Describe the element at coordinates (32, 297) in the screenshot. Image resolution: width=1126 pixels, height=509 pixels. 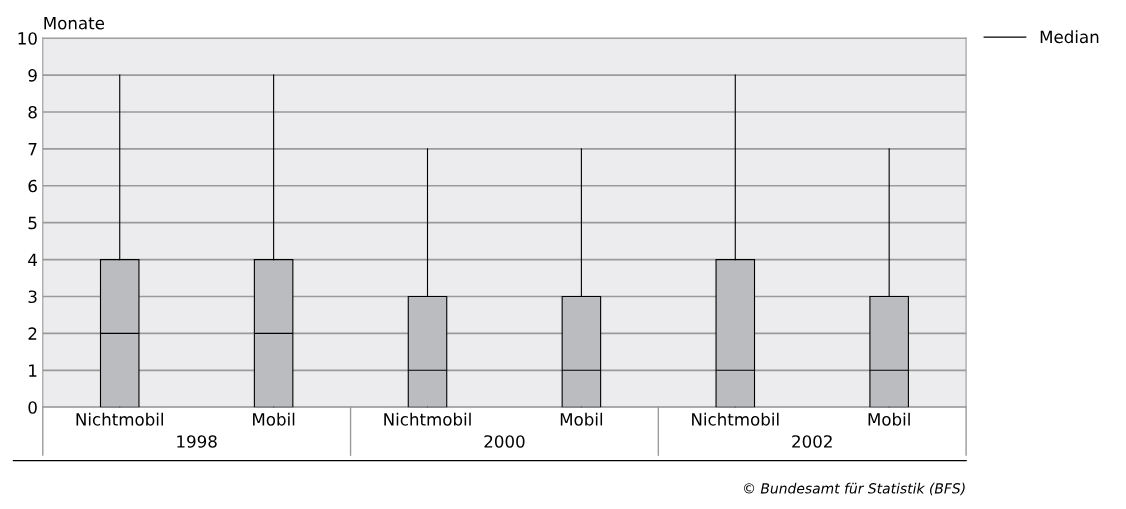
I see `y-tick-label: 3` at that location.